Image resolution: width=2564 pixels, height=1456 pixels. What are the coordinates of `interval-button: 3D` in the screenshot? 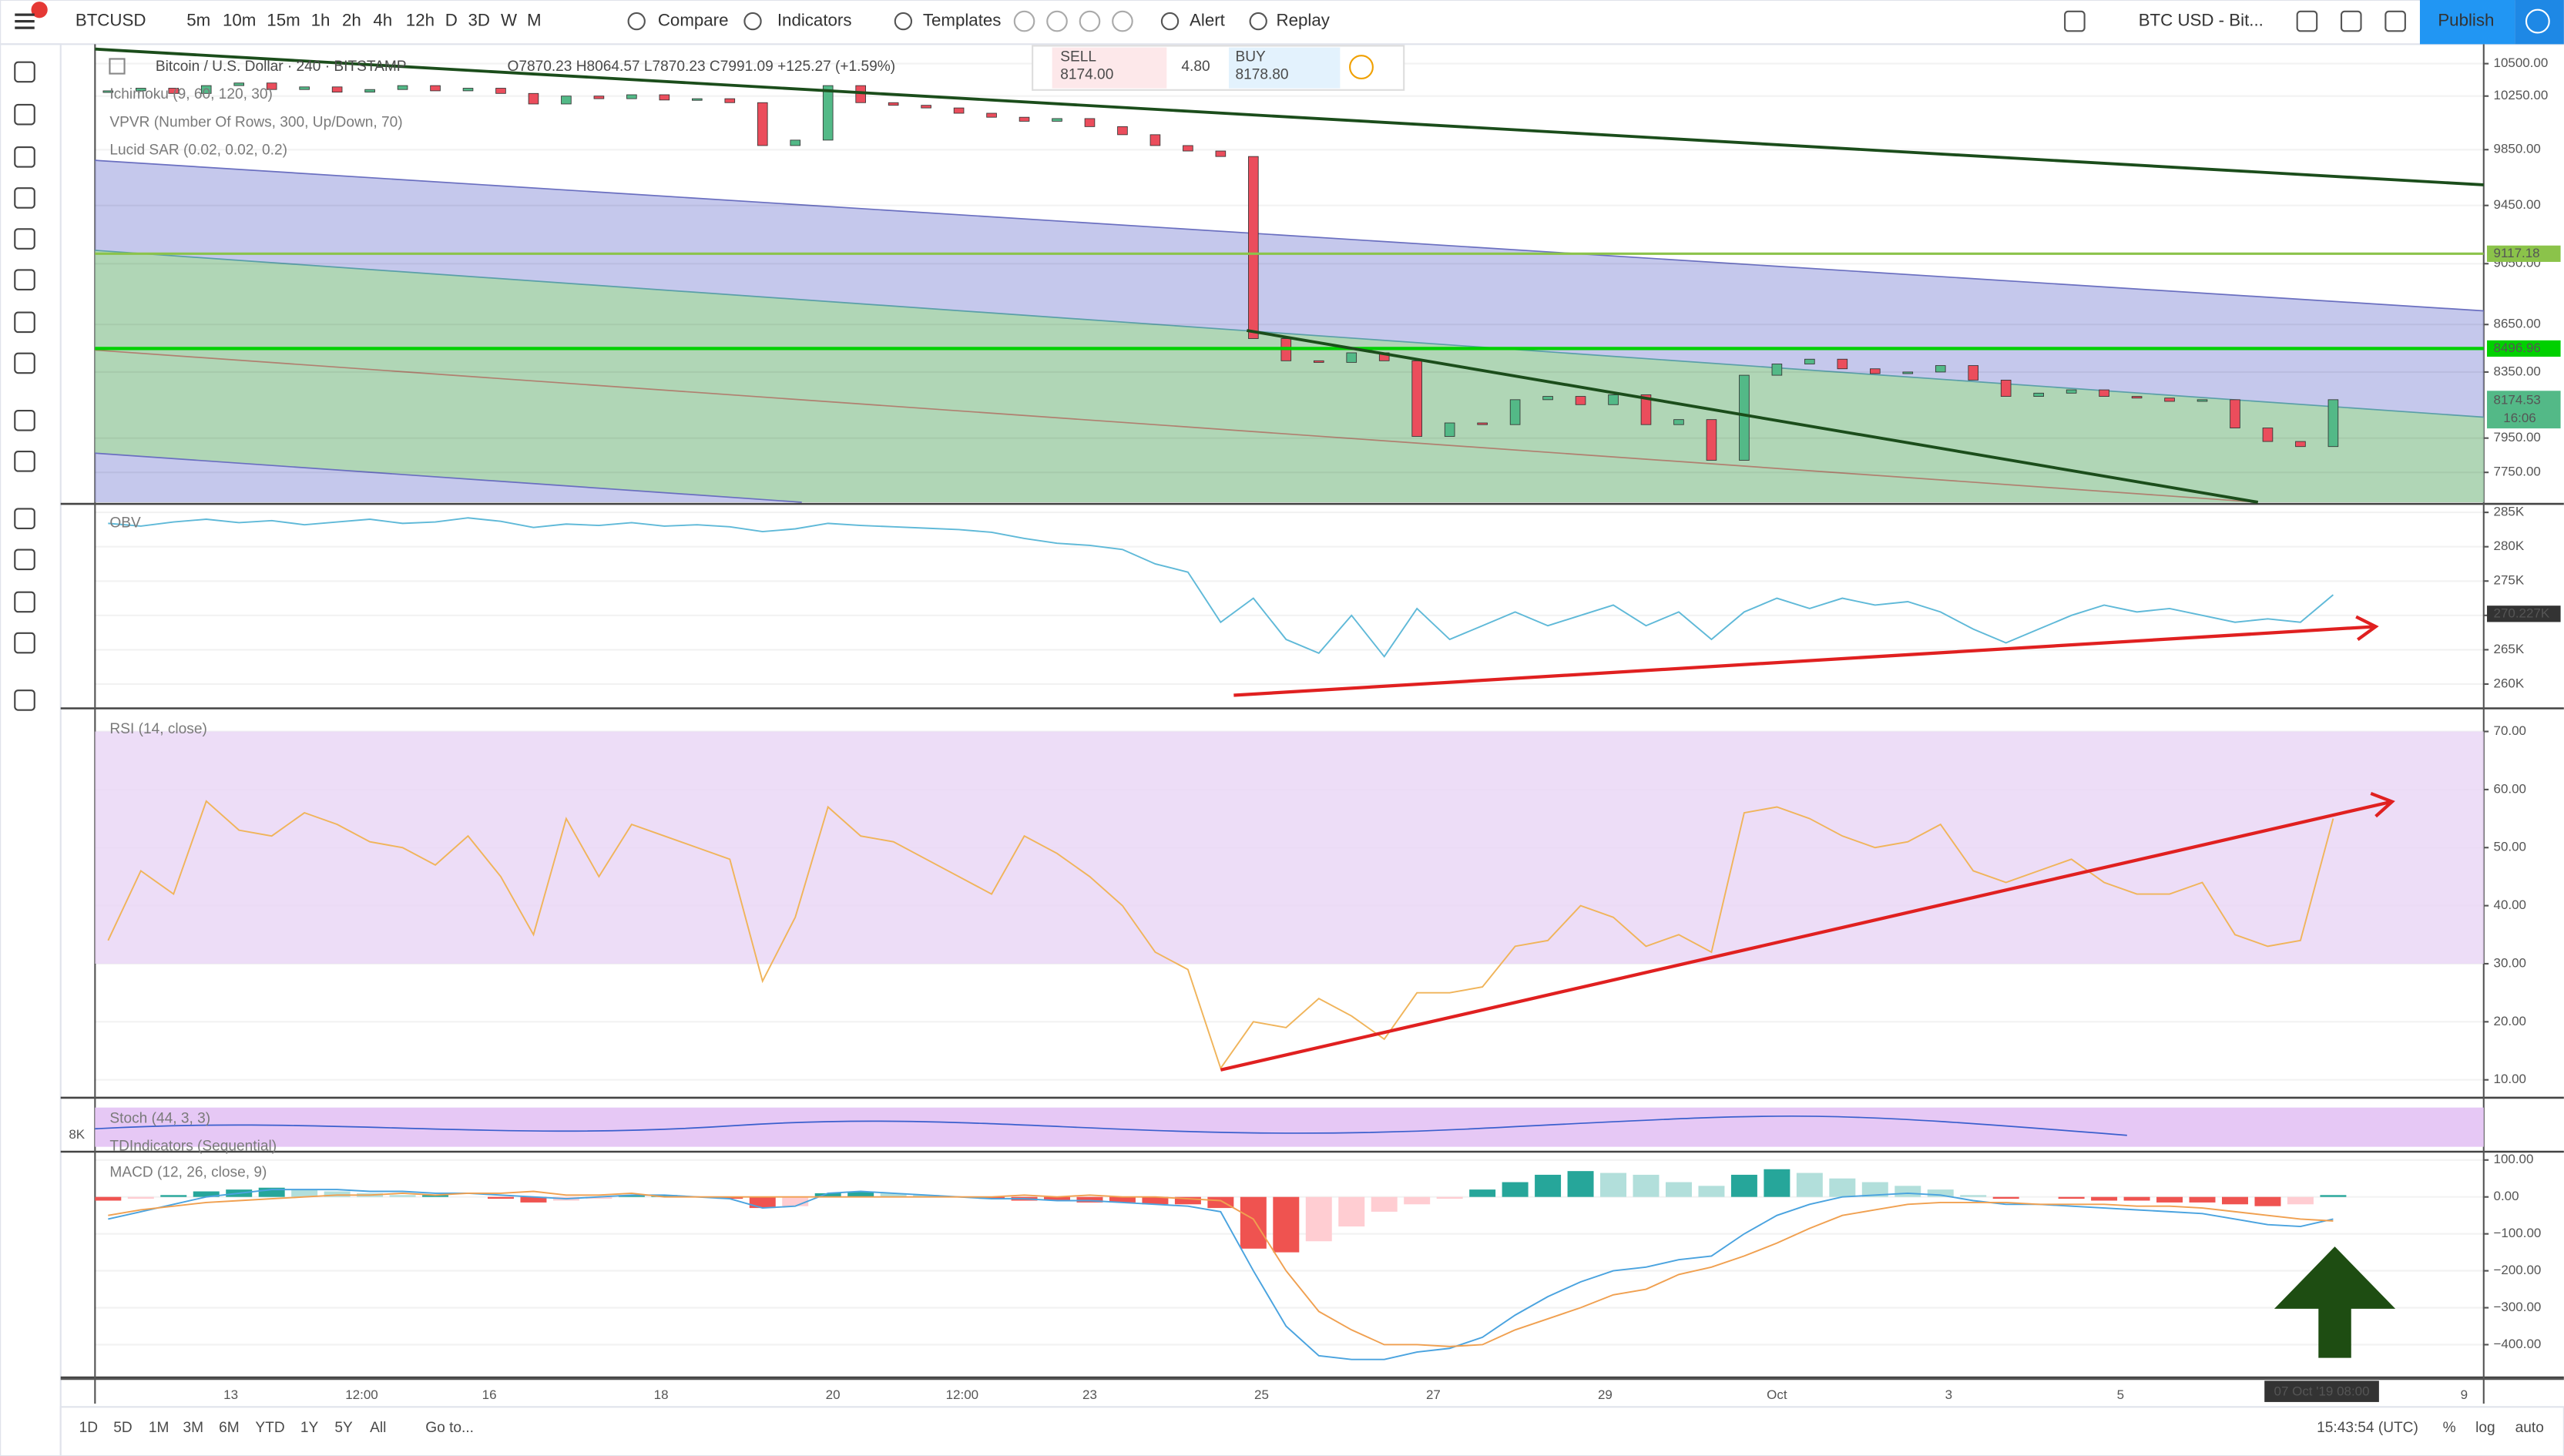 It's located at (479, 19).